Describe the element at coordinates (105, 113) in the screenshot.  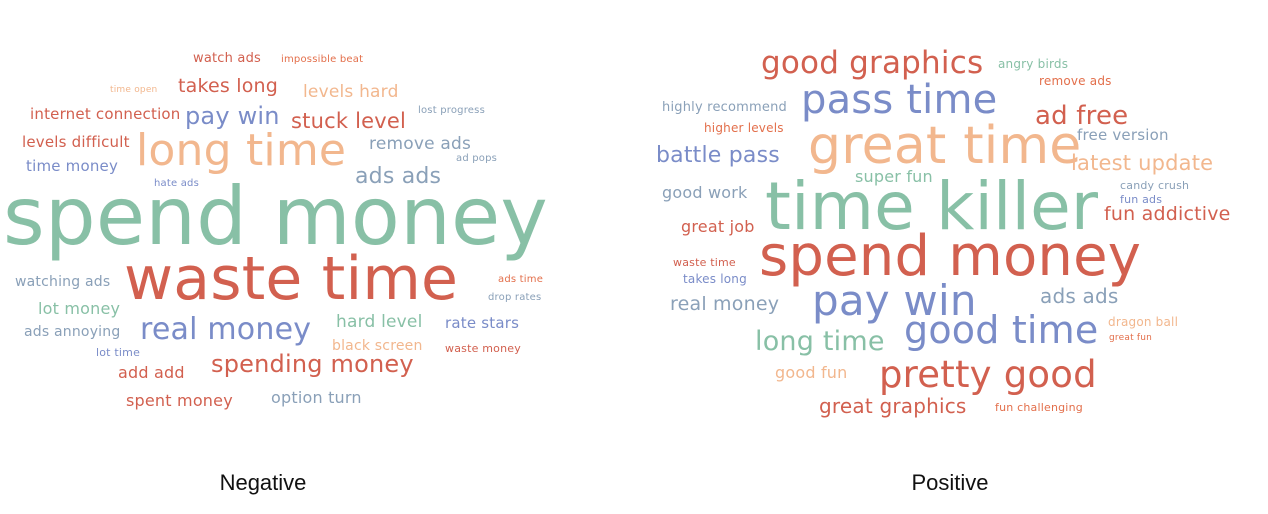
I see `word-internet-connection: internet connection` at that location.